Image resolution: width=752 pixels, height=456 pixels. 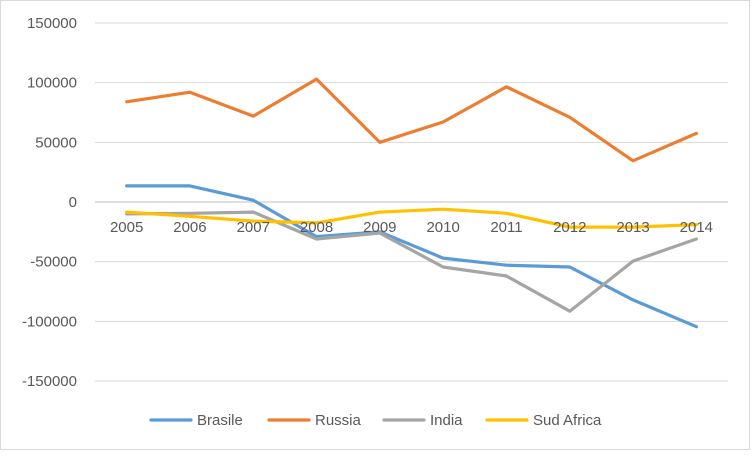 I want to click on x-tick-label: 2008, so click(x=316, y=227).